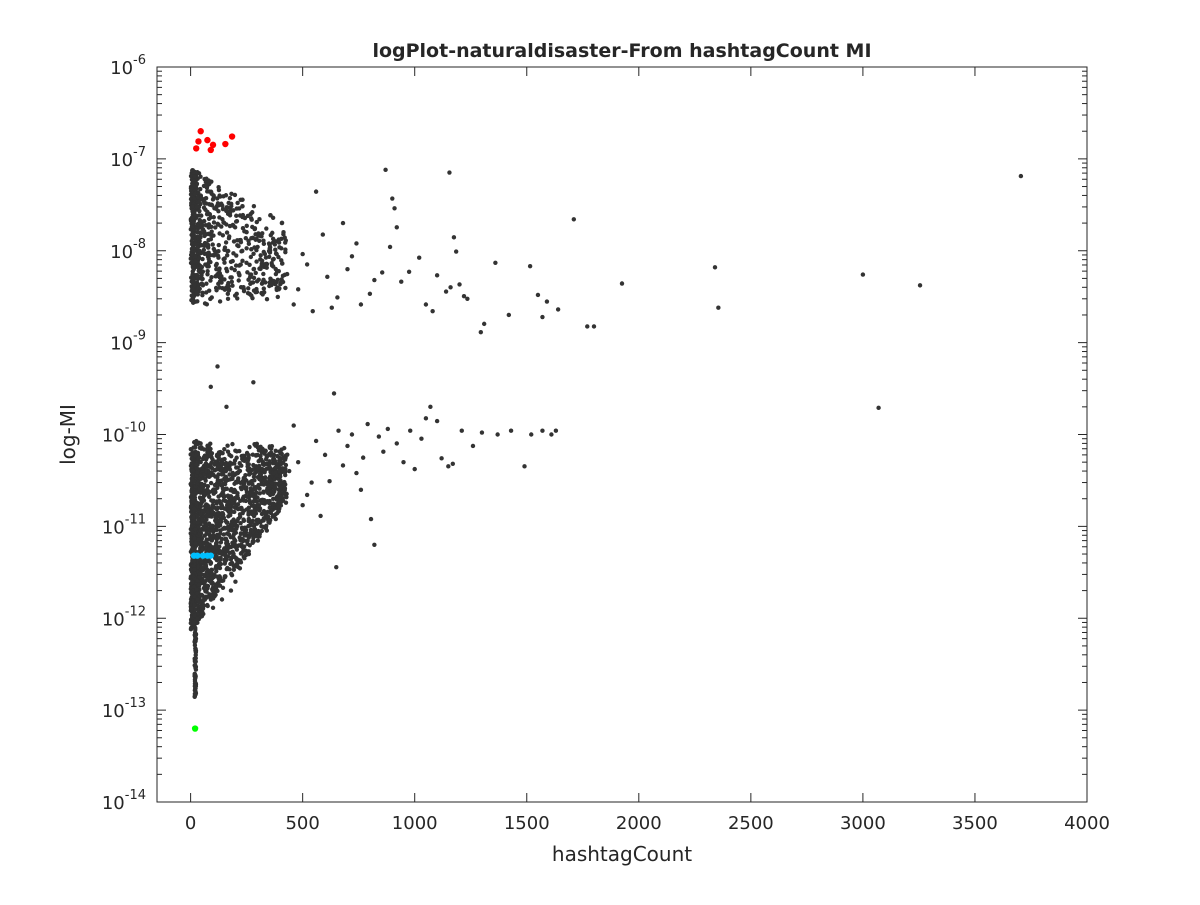 The width and height of the screenshot is (1200, 905). What do you see at coordinates (128, 250) in the screenshot?
I see `y-tick-label: 10-8` at bounding box center [128, 250].